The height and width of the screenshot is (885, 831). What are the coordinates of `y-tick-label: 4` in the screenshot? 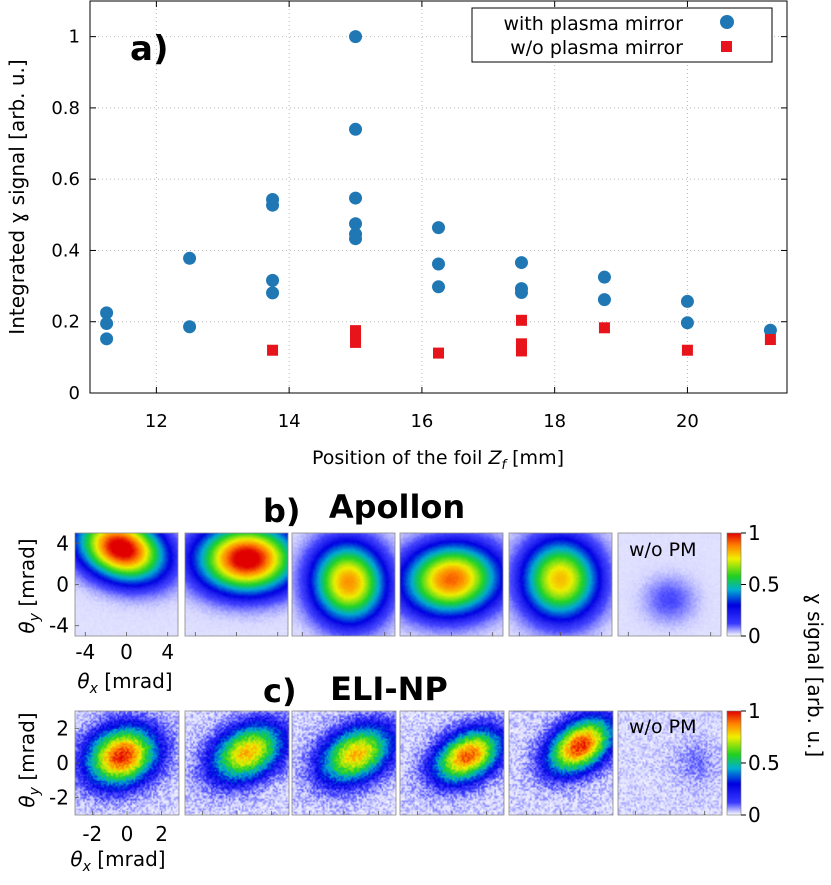 It's located at (62, 543).